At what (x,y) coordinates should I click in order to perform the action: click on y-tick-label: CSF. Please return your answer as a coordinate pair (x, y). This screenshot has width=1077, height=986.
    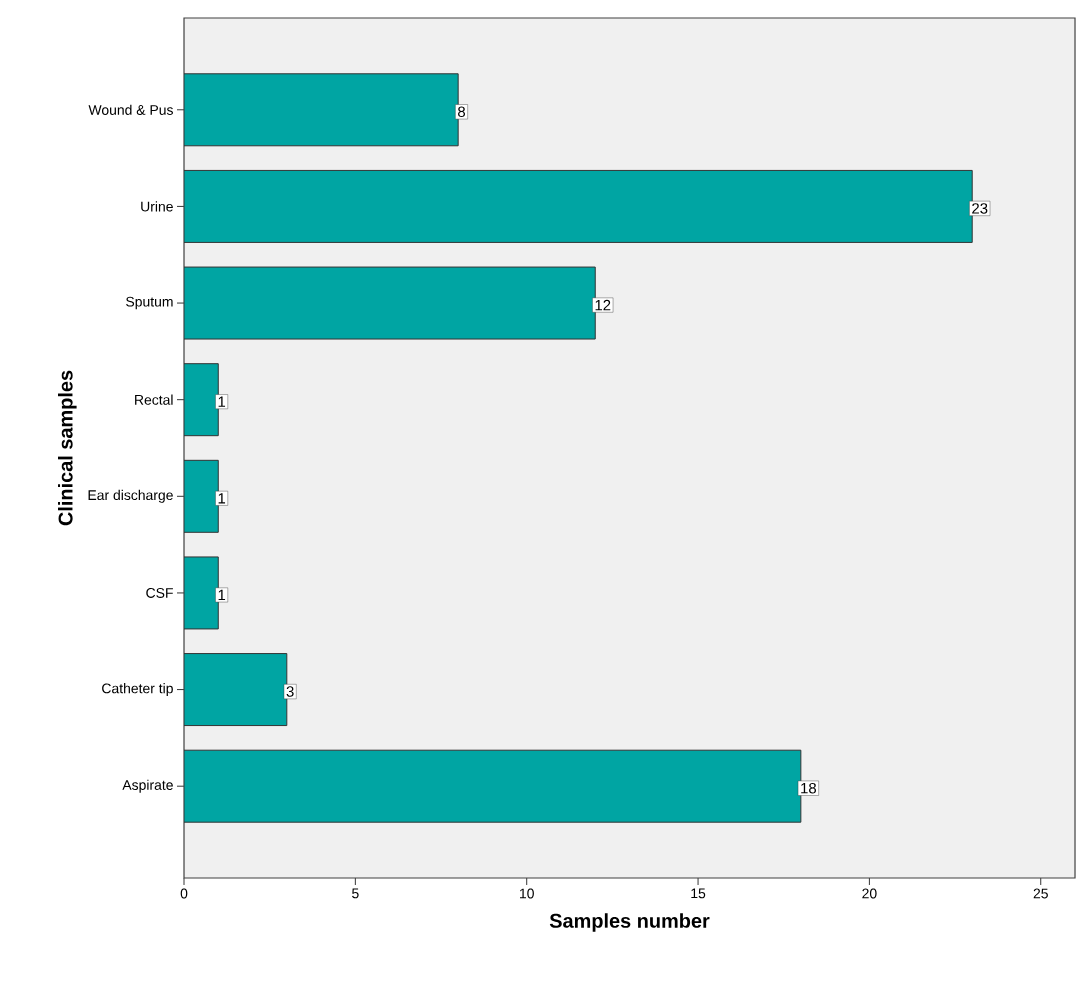
    Looking at the image, I should click on (159, 592).